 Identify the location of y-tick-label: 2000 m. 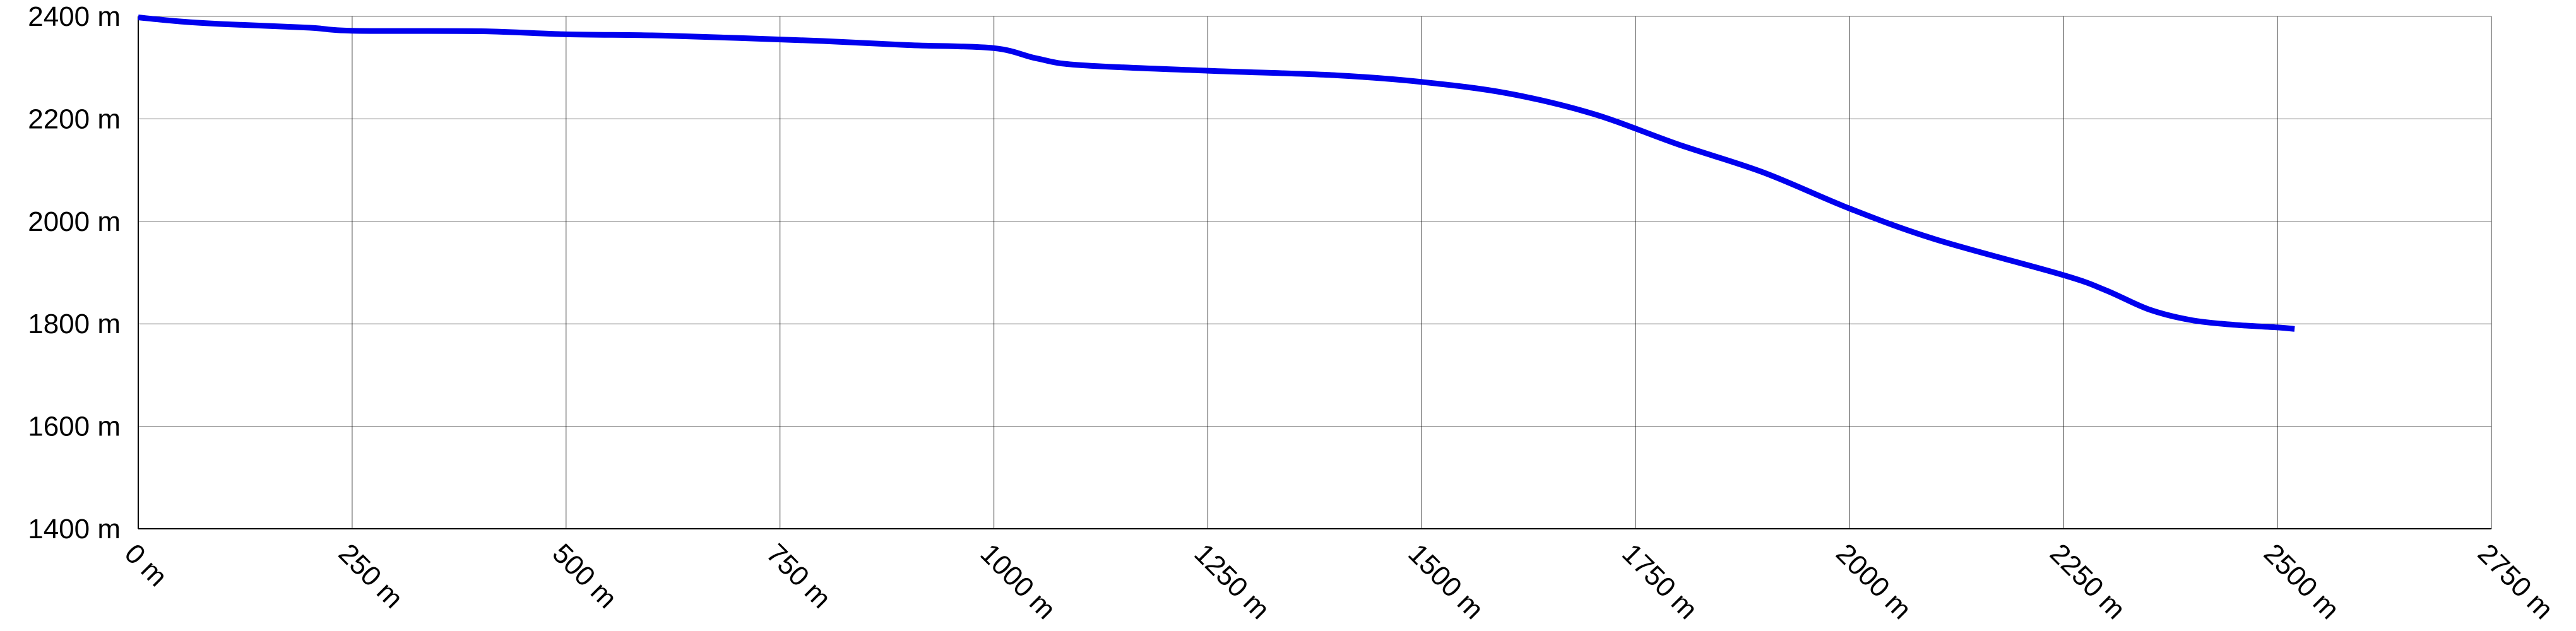
(74, 222).